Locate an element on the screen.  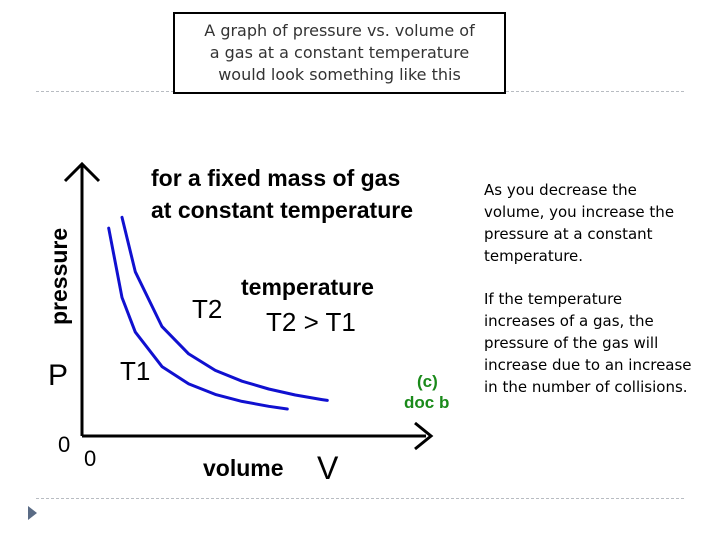
x-axis-label: volume is located at coordinates (243, 468).